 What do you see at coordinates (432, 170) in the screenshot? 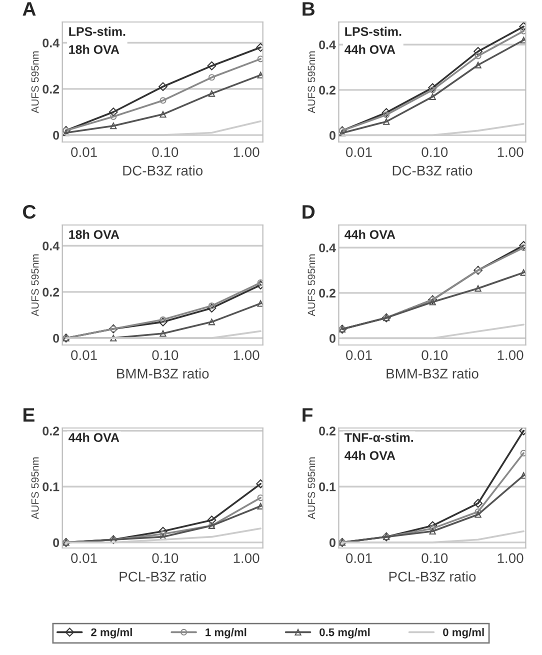
I see `x-axis-title: DC-B3Z ratio` at bounding box center [432, 170].